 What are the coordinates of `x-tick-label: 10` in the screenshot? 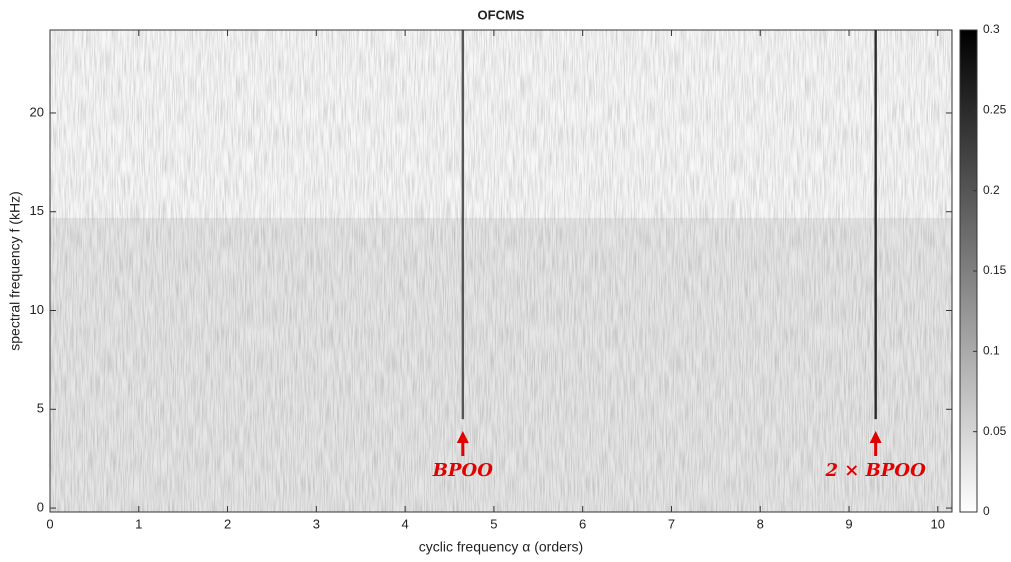 It's located at (938, 523).